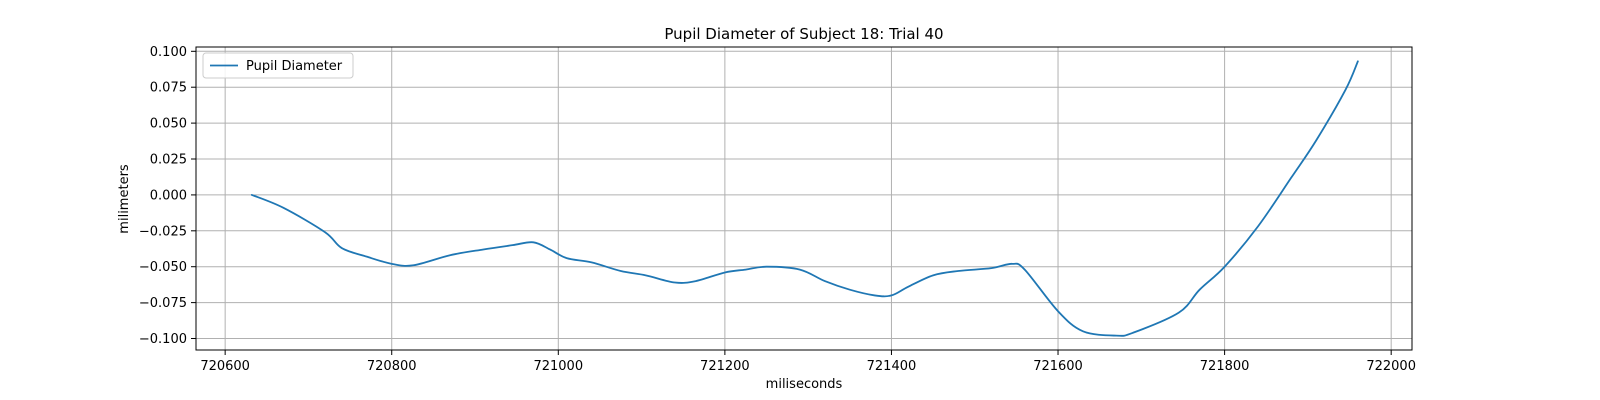 This screenshot has width=1600, height=400. What do you see at coordinates (1391, 366) in the screenshot?
I see `x-tick-label: 722000` at bounding box center [1391, 366].